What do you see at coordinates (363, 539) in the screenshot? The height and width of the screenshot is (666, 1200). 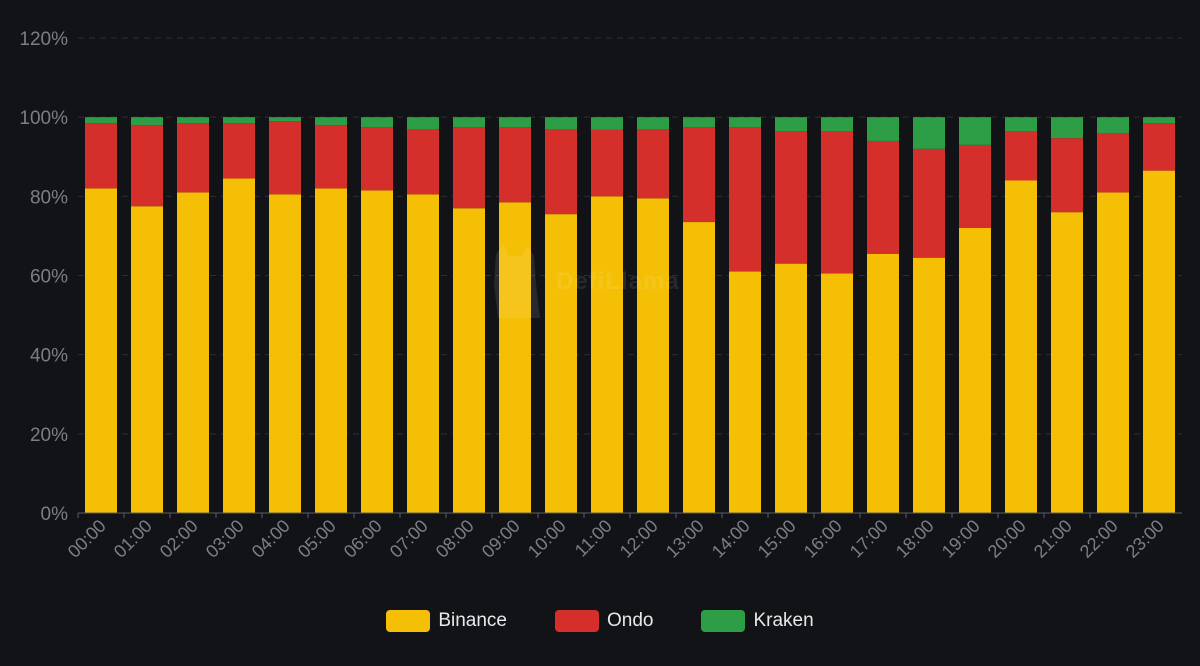 I see `x-tick-label: 06:00` at bounding box center [363, 539].